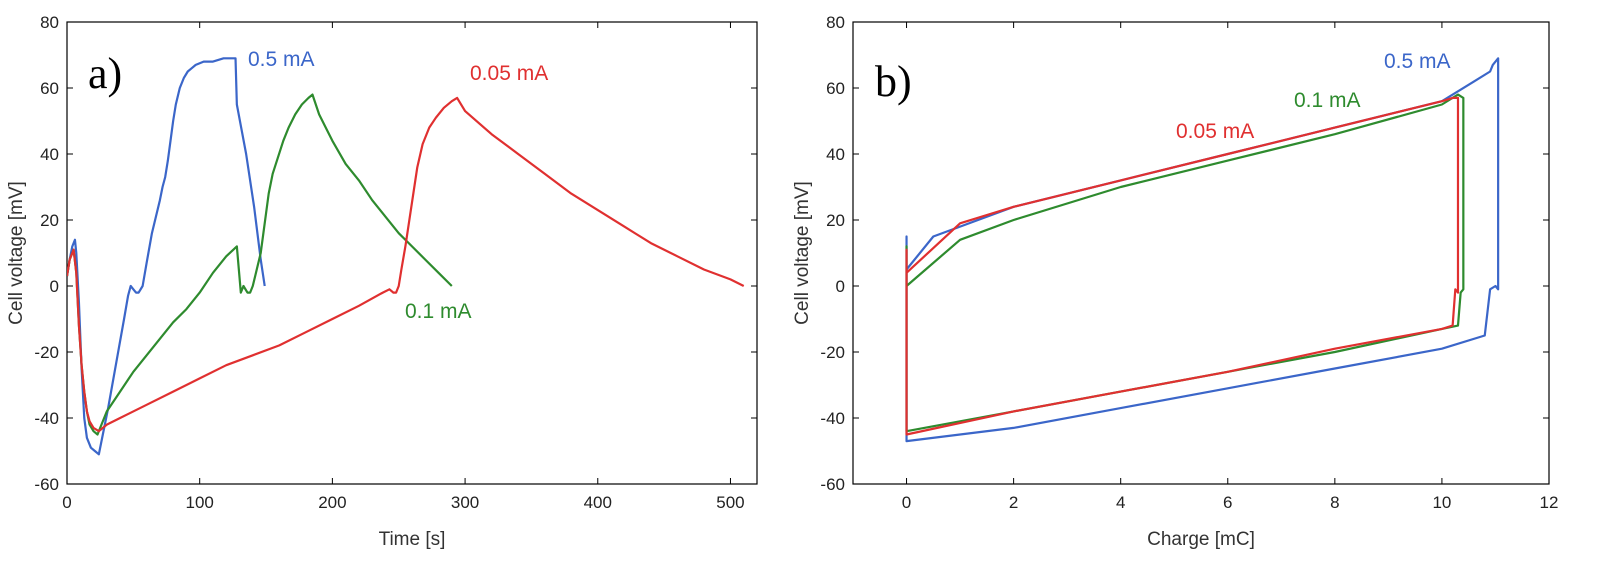  Describe the element at coordinates (332, 502) in the screenshot. I see `x-tick-label: 200` at that location.